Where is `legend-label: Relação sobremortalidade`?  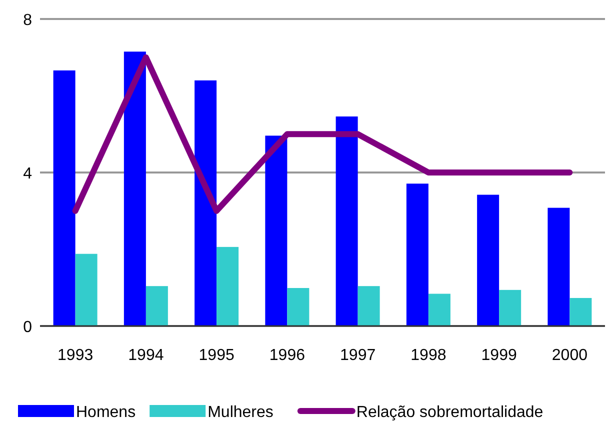
legend-label: Relação sobremortalidade is located at coordinates (450, 412).